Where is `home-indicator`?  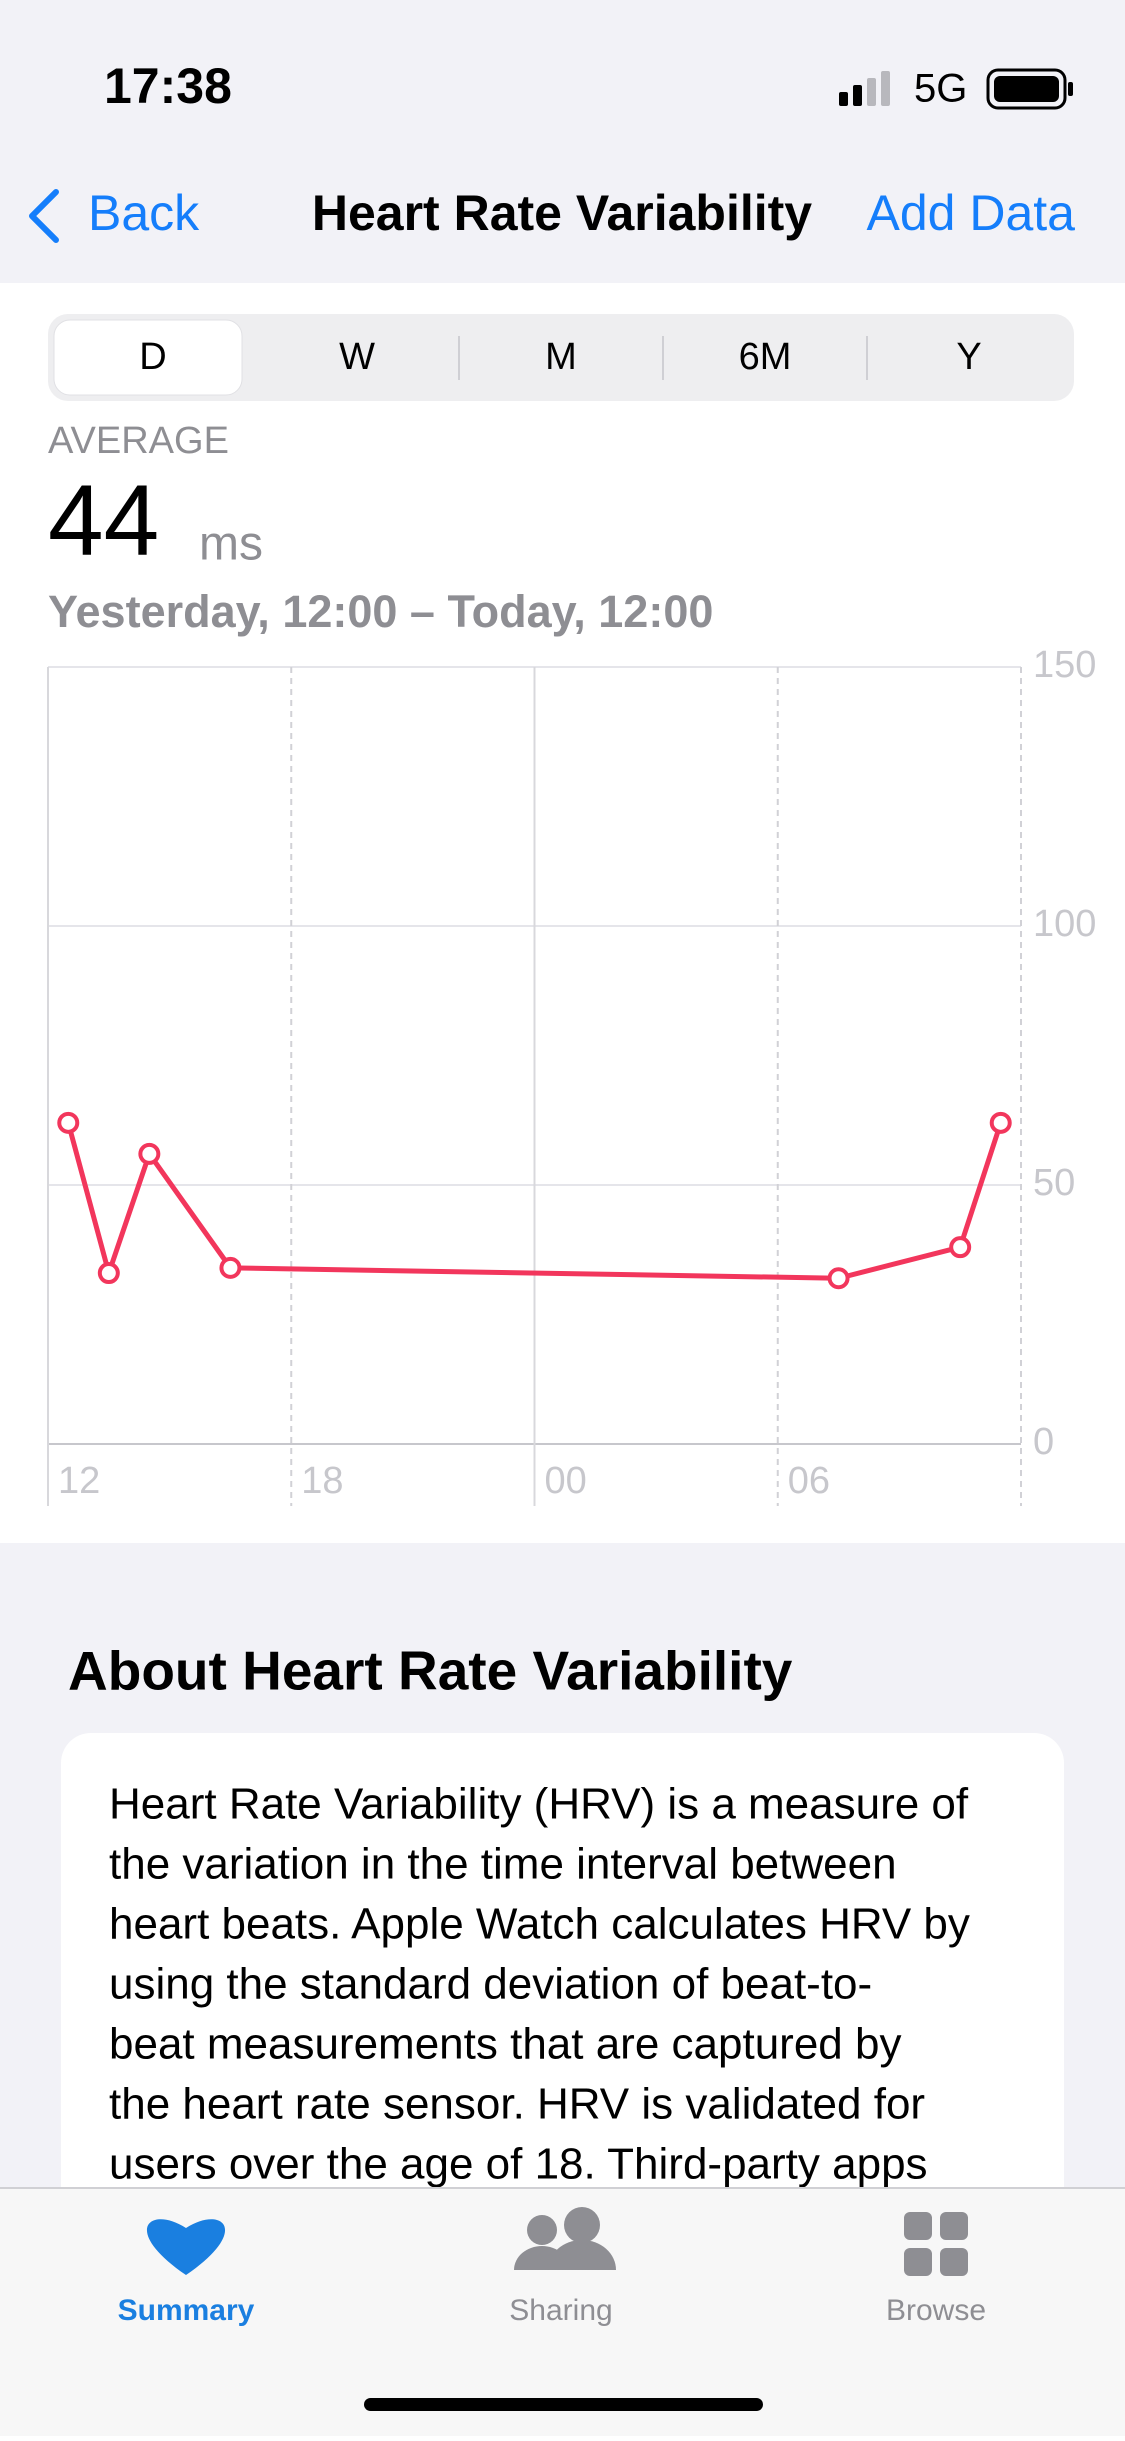 home-indicator is located at coordinates (563, 2404).